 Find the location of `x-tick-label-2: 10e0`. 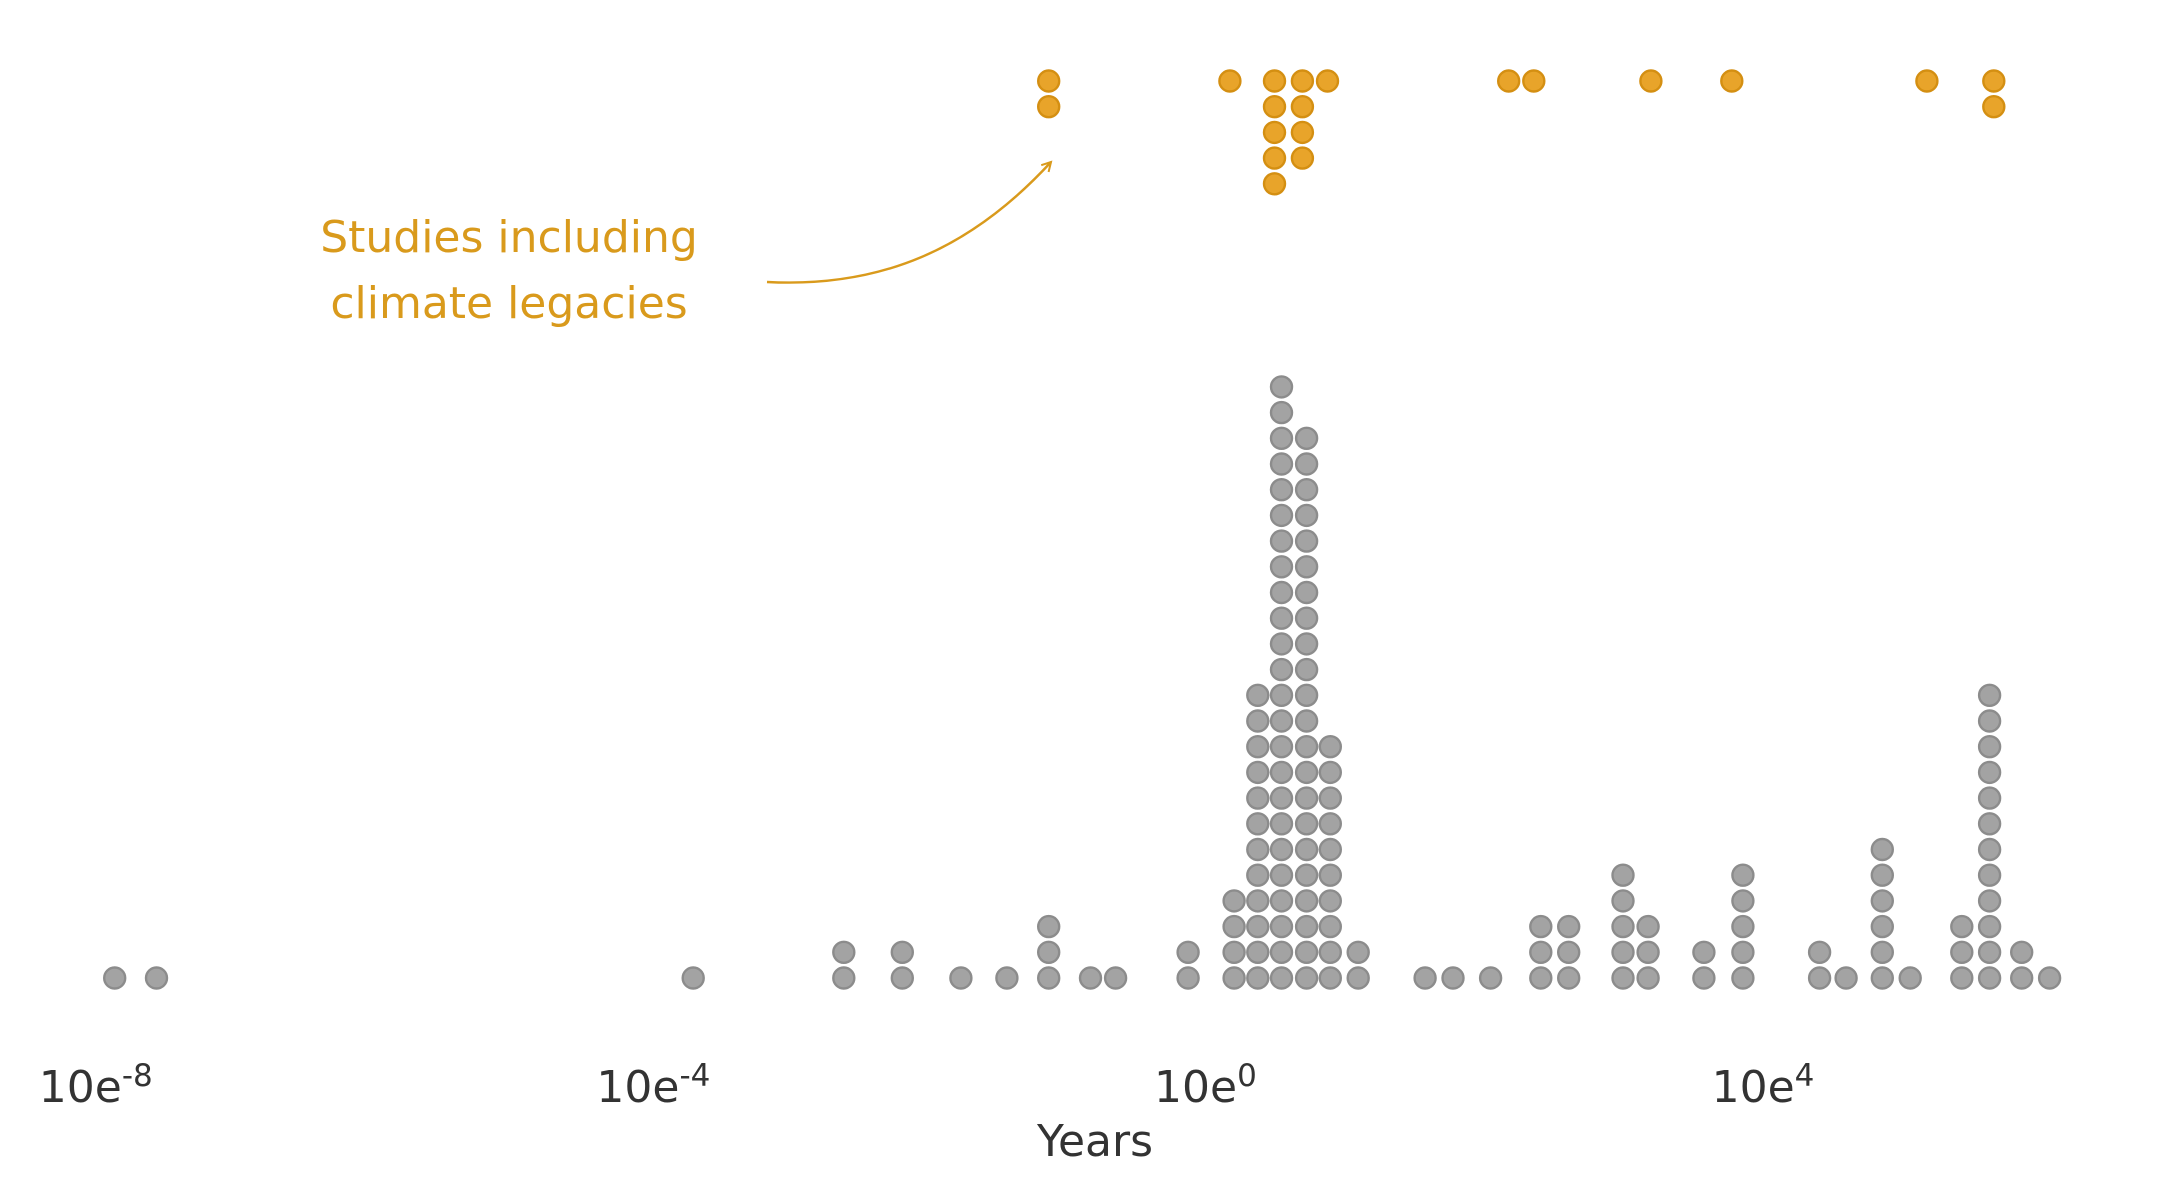

x-tick-label-2: 10e0 is located at coordinates (1205, 1085).